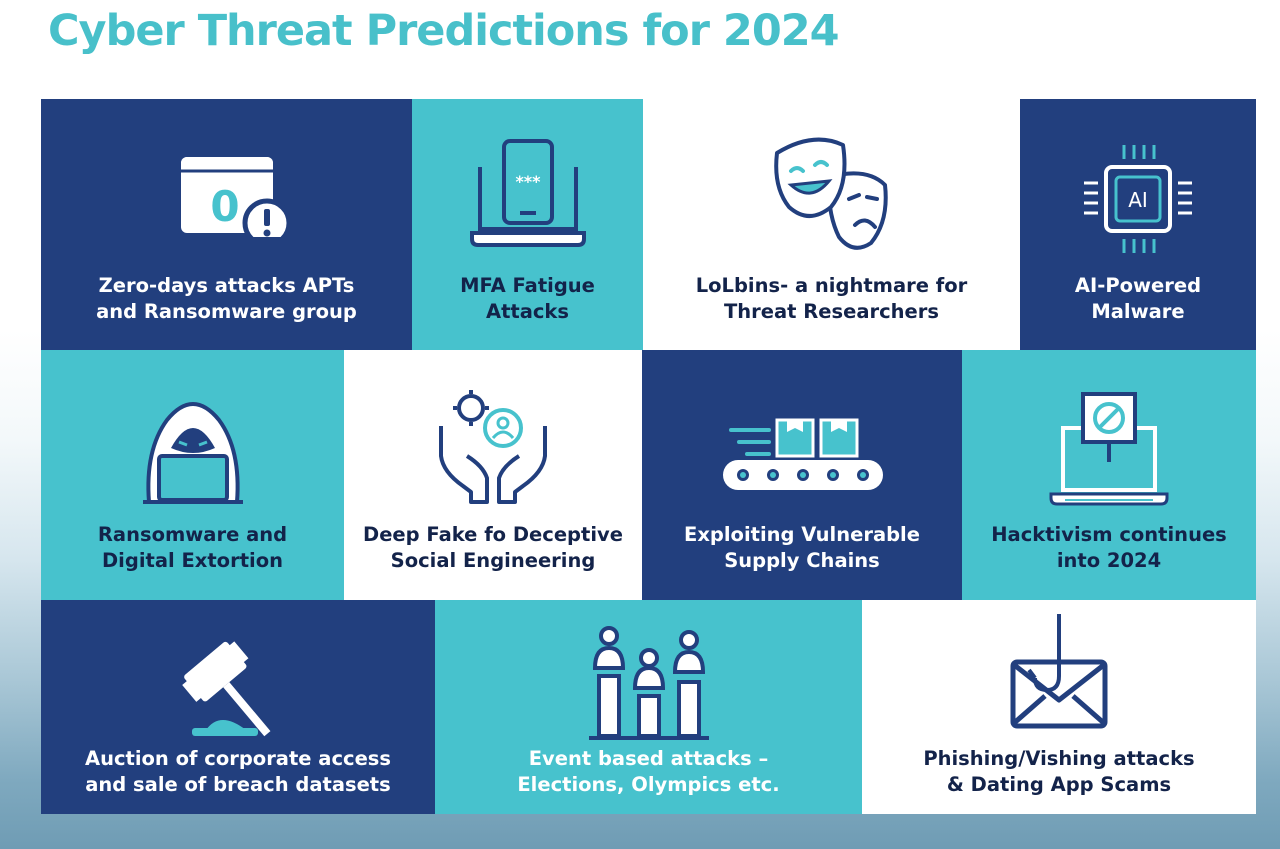  Describe the element at coordinates (192, 547) in the screenshot. I see `tile-label: Ransomware and Digital Extortion` at that location.